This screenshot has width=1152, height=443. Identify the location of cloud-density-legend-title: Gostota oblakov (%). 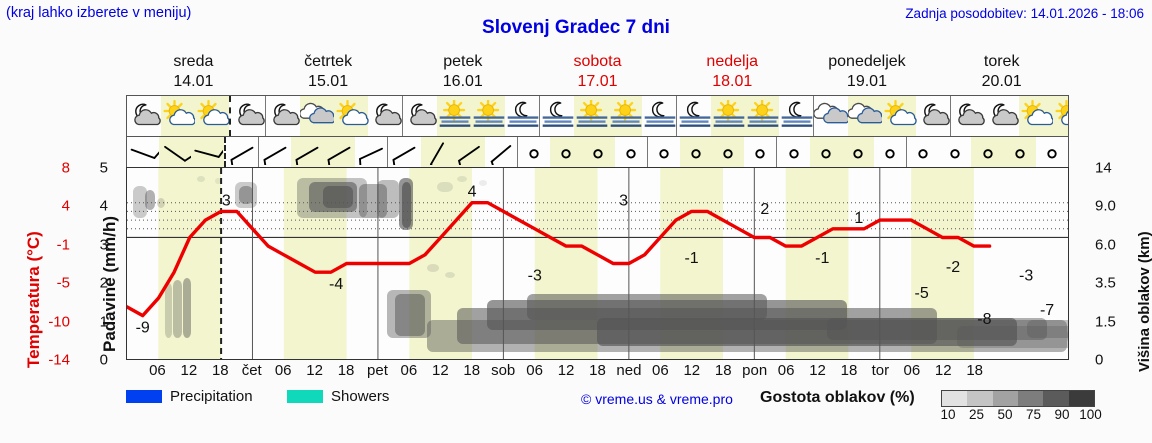
(837, 397).